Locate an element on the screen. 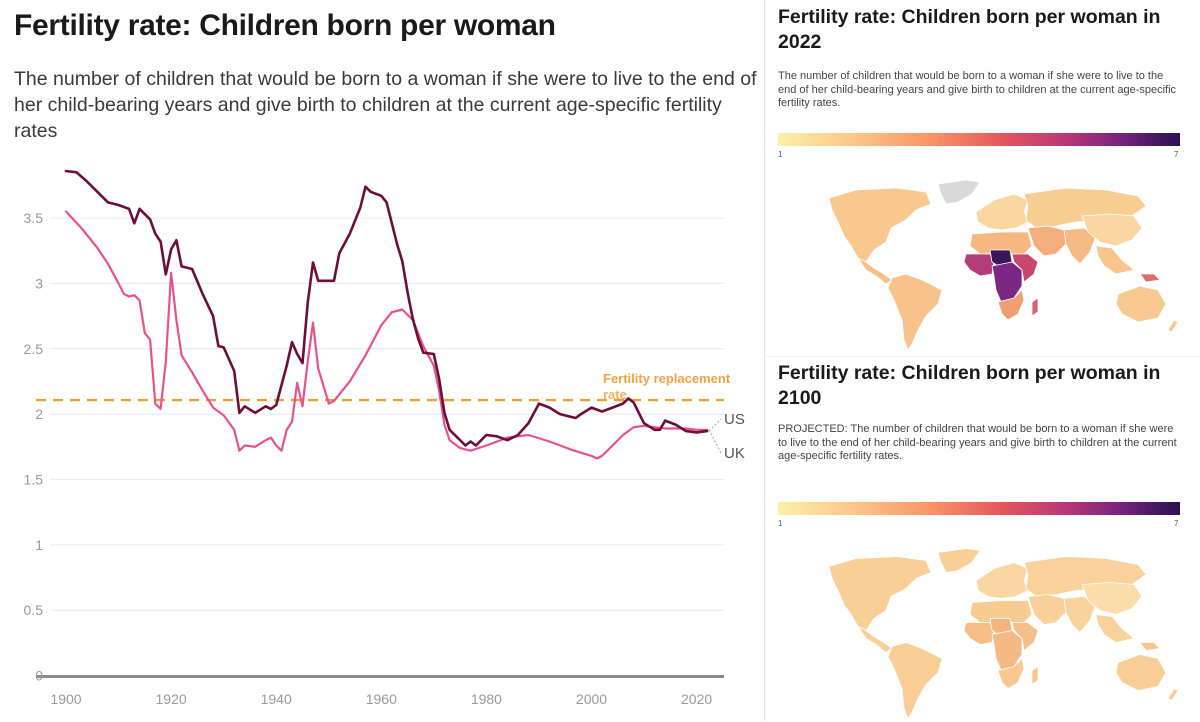 The height and width of the screenshot is (722, 1200). map-2022-scale-min: 1 is located at coordinates (780, 154).